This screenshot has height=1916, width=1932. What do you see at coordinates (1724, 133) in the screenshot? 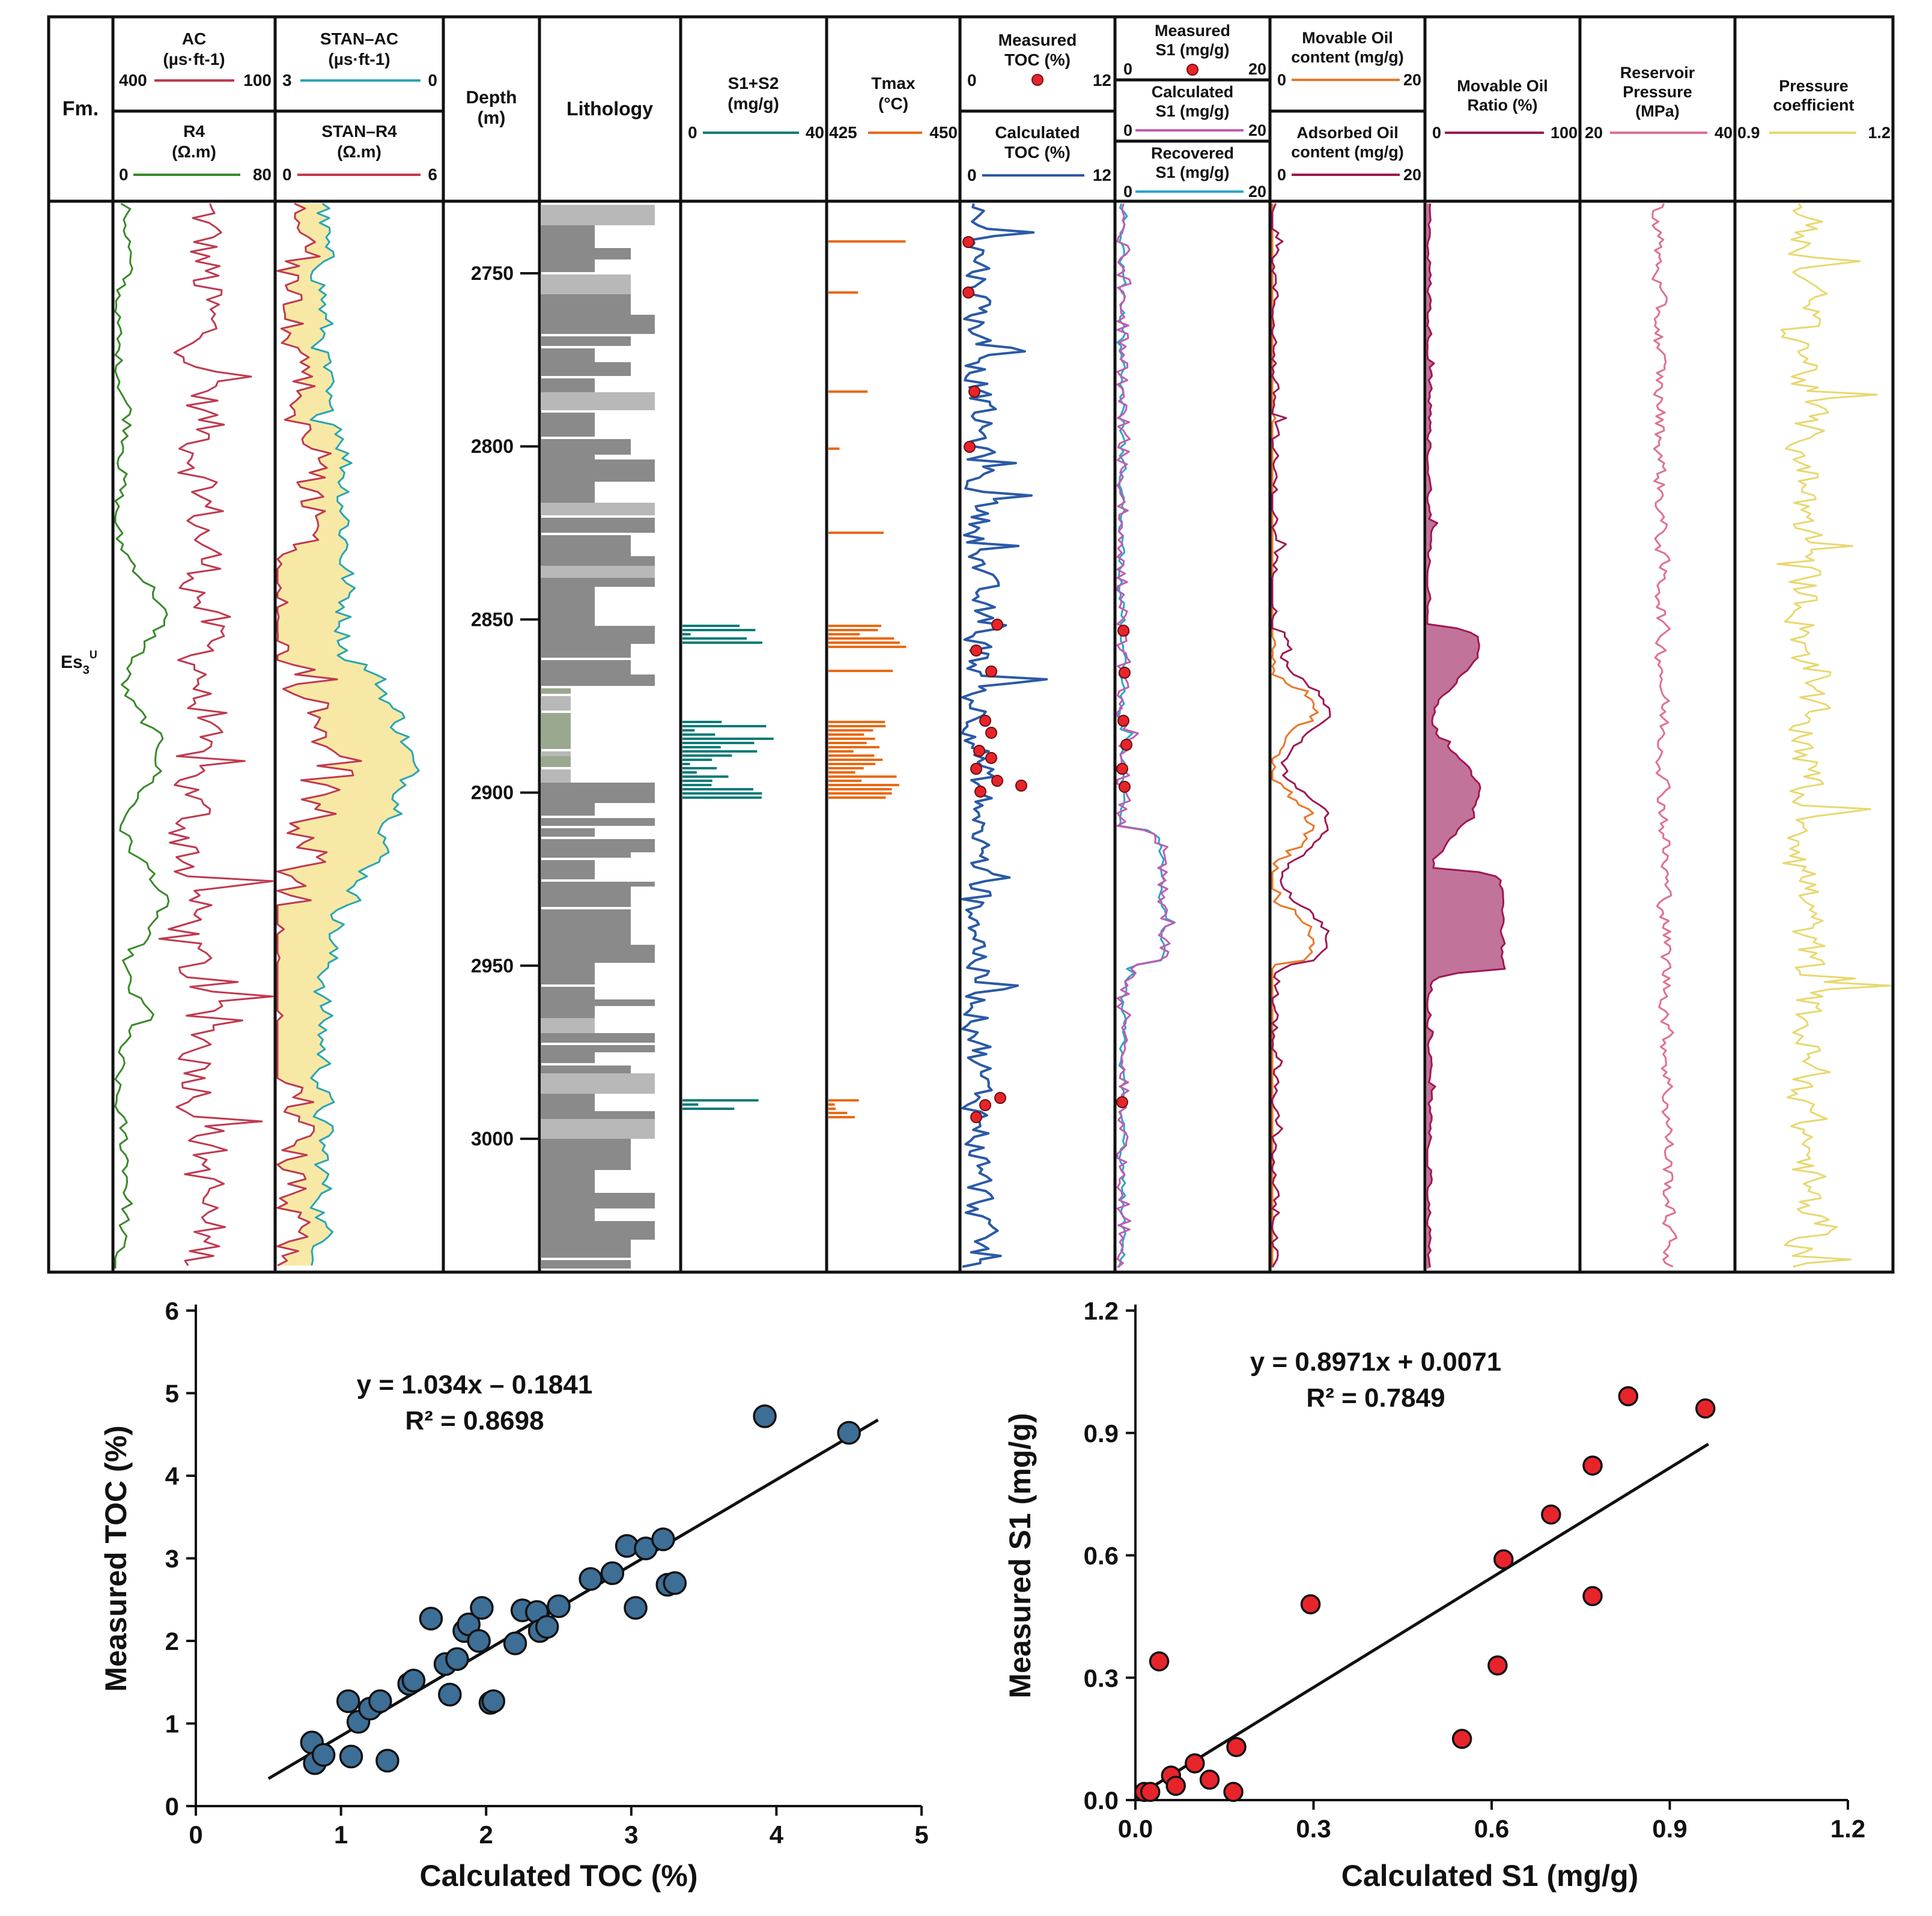
I see `pressure-max: 40` at bounding box center [1724, 133].